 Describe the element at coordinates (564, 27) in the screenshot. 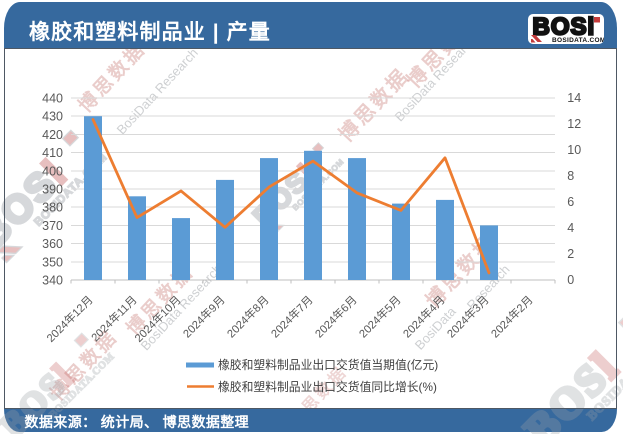

I see `svg-text: BOSl` at that location.